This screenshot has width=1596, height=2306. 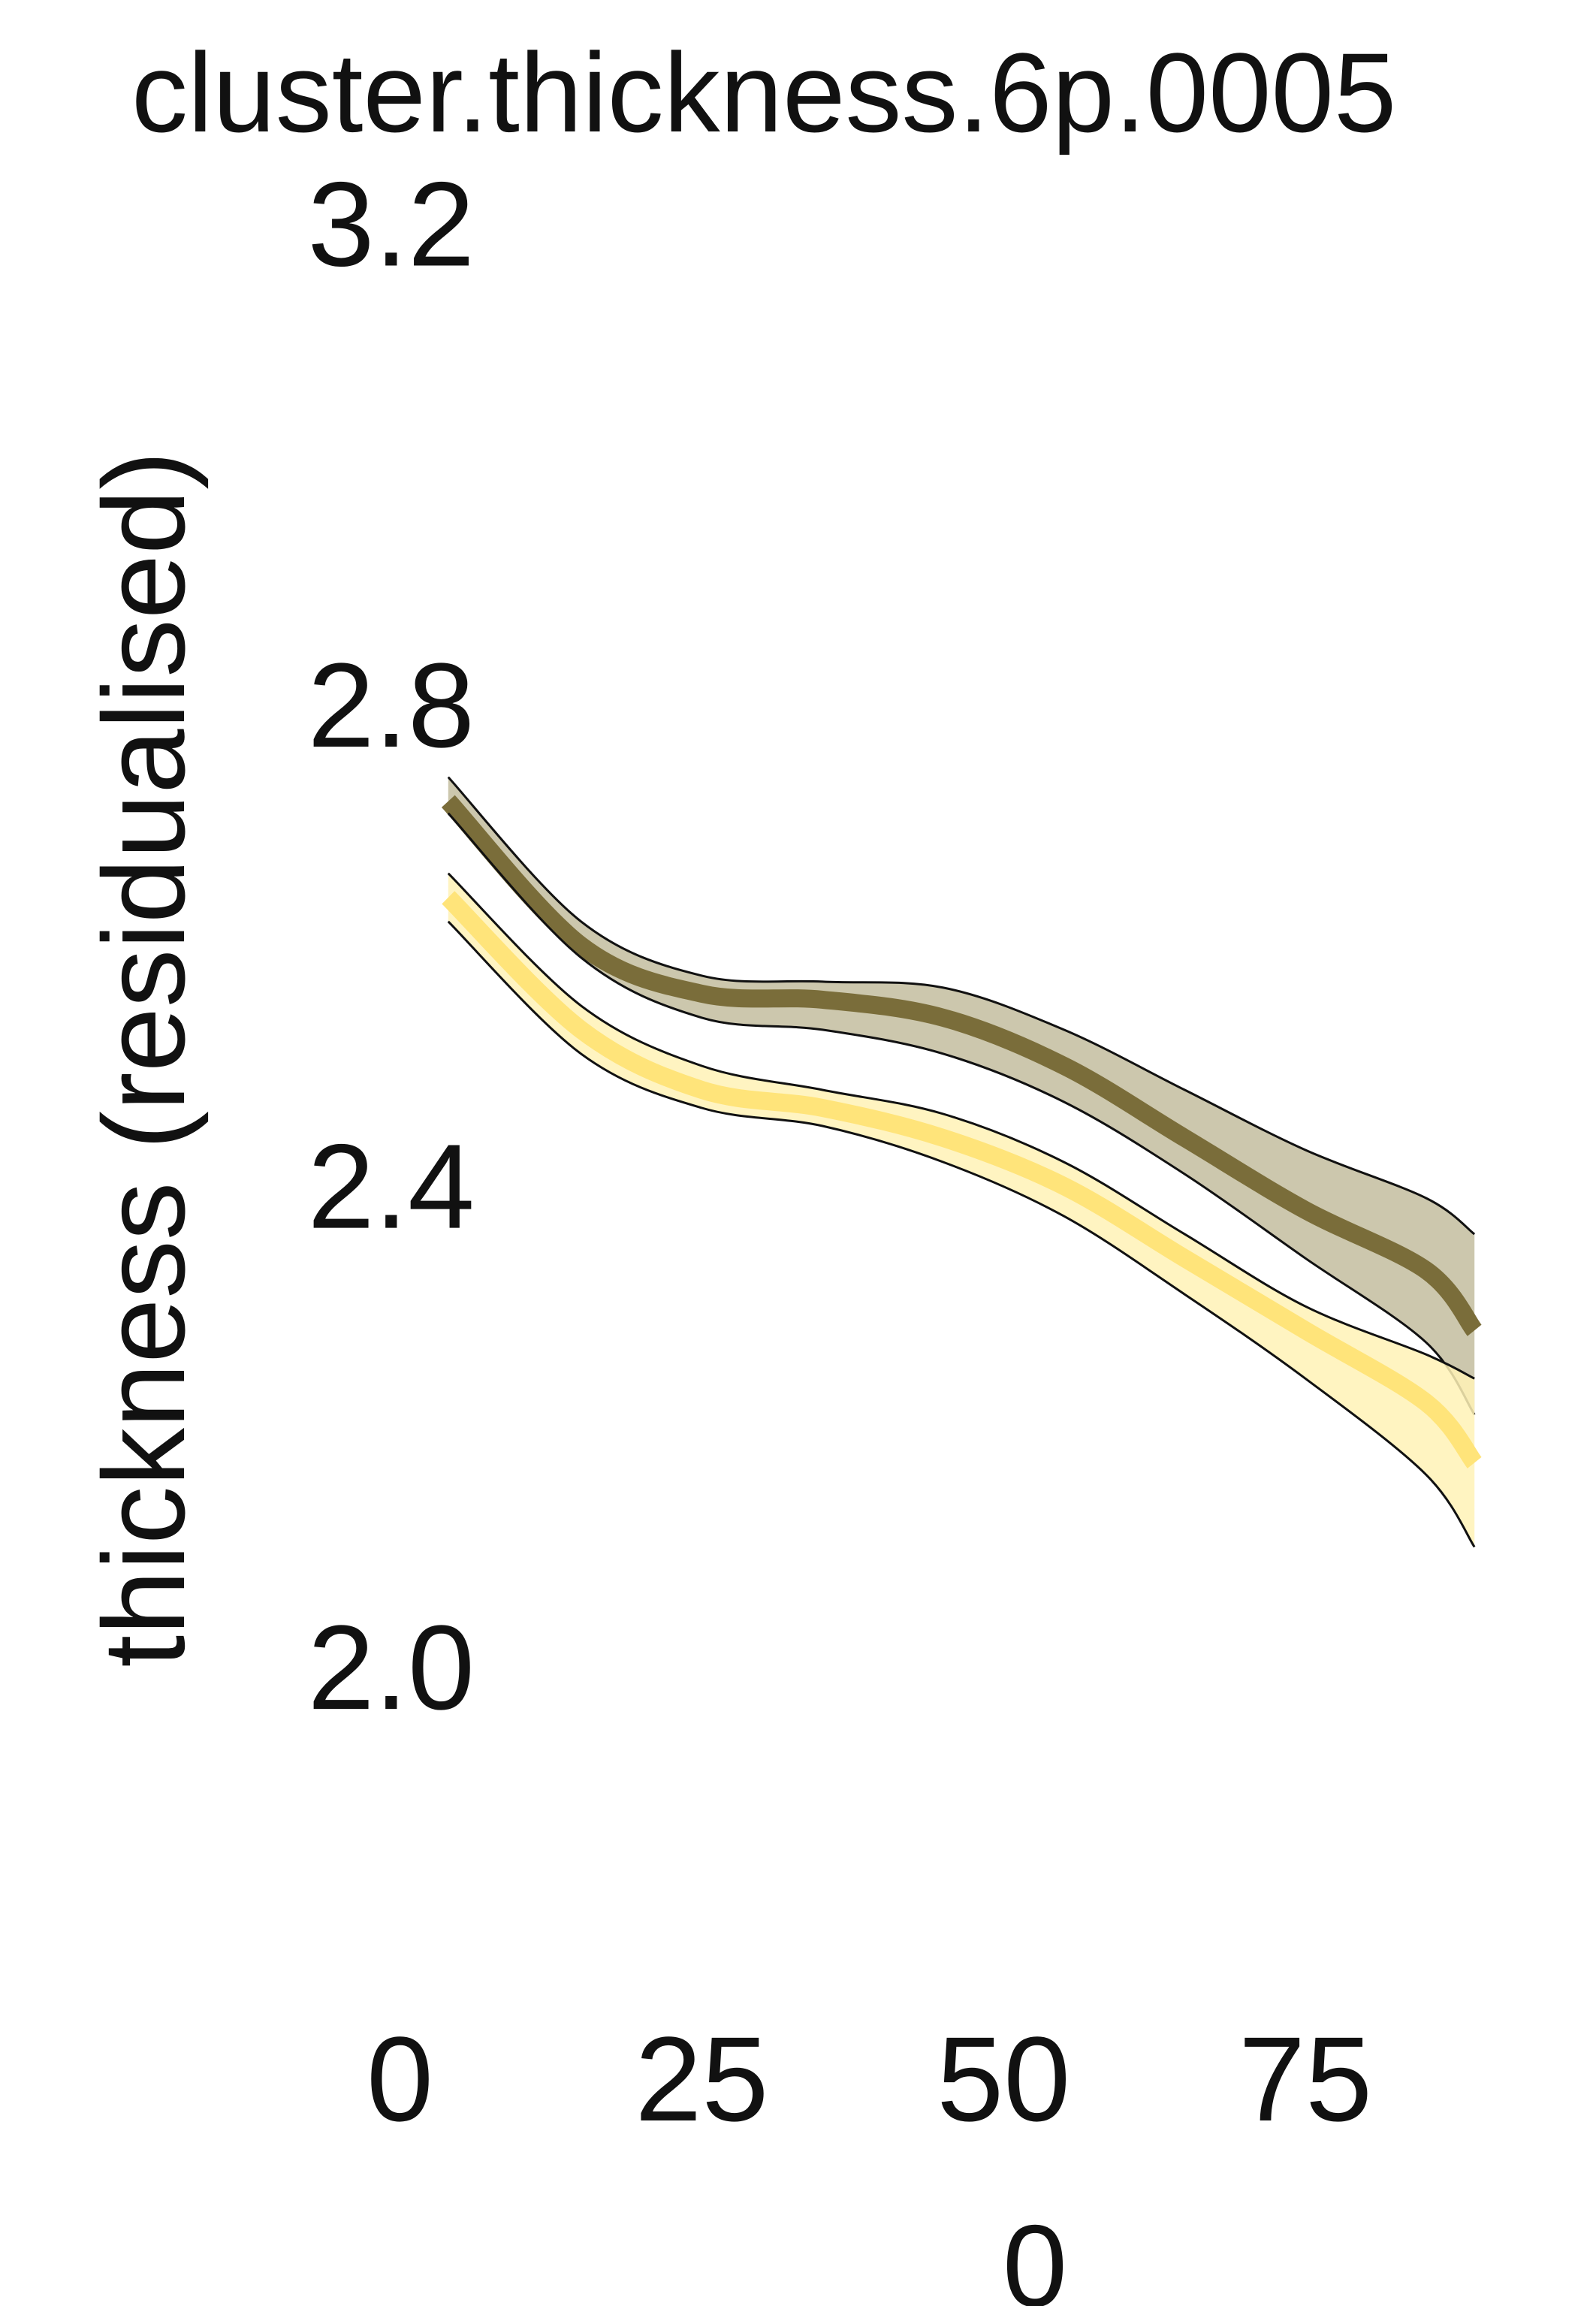 I want to click on x-tick-label: 25, so click(x=701, y=2079).